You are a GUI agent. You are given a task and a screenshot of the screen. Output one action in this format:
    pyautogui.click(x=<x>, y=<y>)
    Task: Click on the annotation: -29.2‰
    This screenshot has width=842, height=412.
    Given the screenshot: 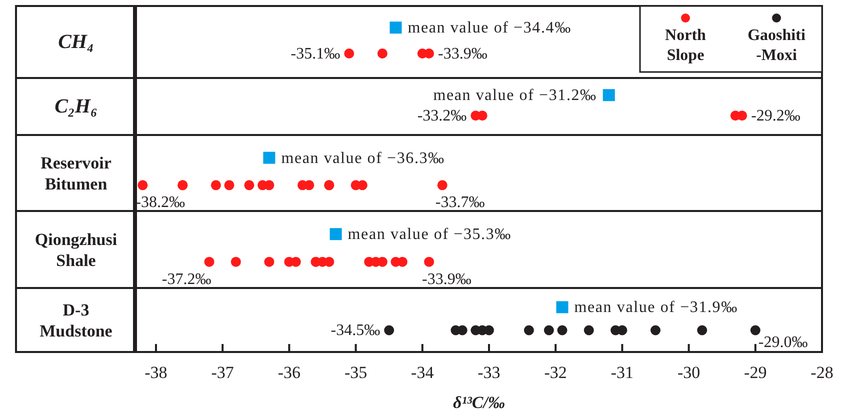 What is the action you would take?
    pyautogui.click(x=775, y=116)
    